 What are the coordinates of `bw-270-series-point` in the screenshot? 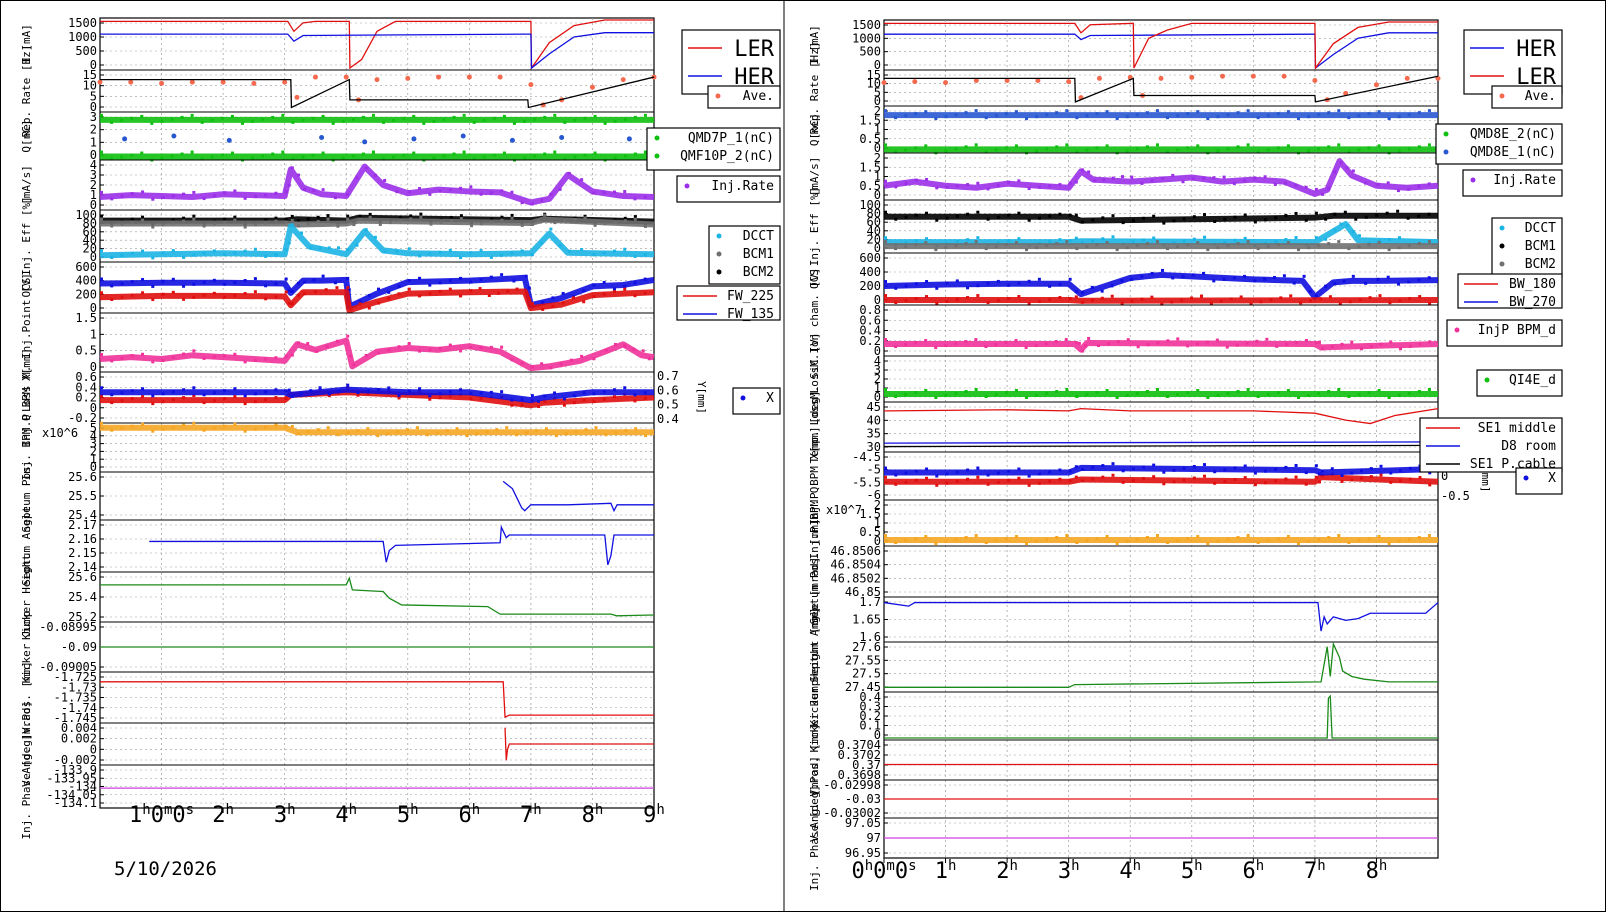 It's located at (916, 284).